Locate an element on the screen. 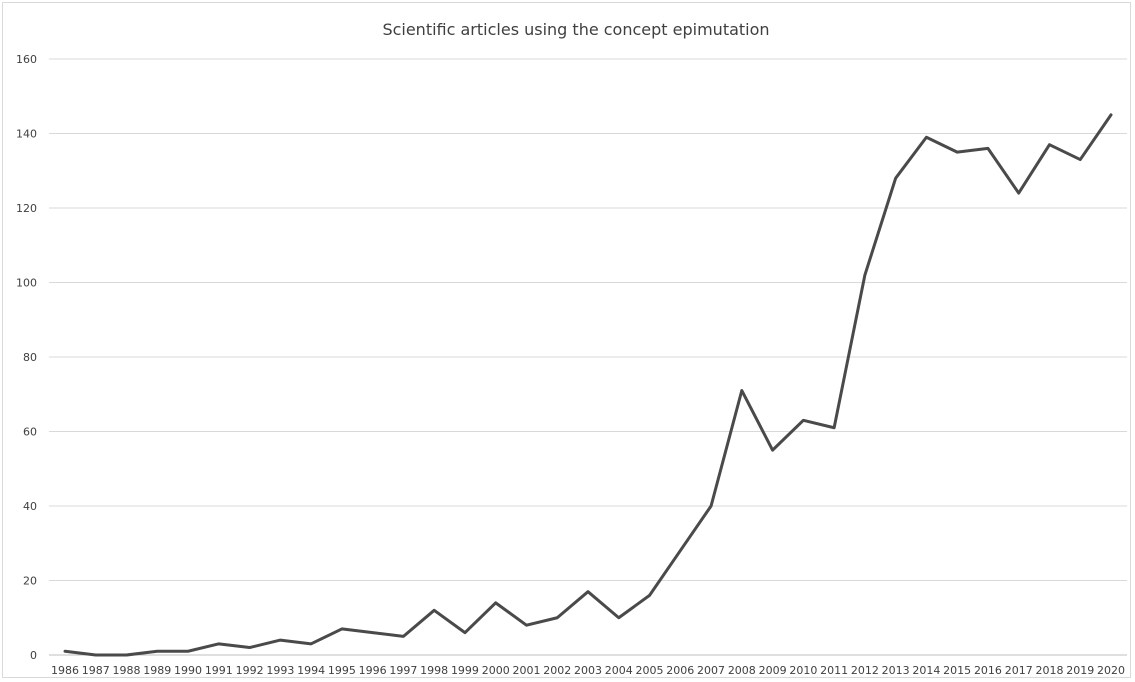  x-tick-label: 2008 is located at coordinates (742, 670).